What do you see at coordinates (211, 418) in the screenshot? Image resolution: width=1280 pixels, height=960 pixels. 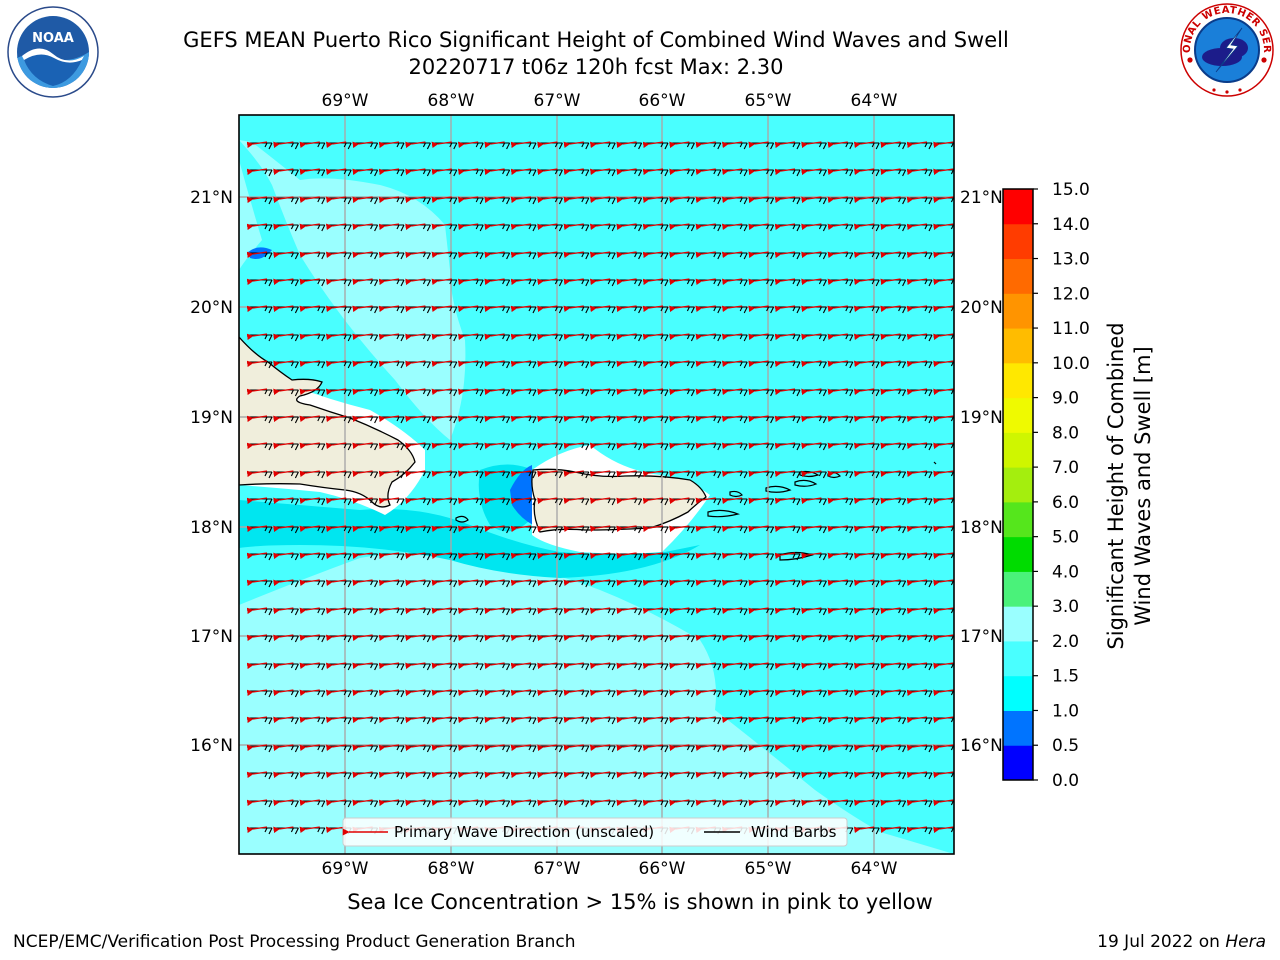 I see `lat-label-left-2: 19°N` at bounding box center [211, 418].